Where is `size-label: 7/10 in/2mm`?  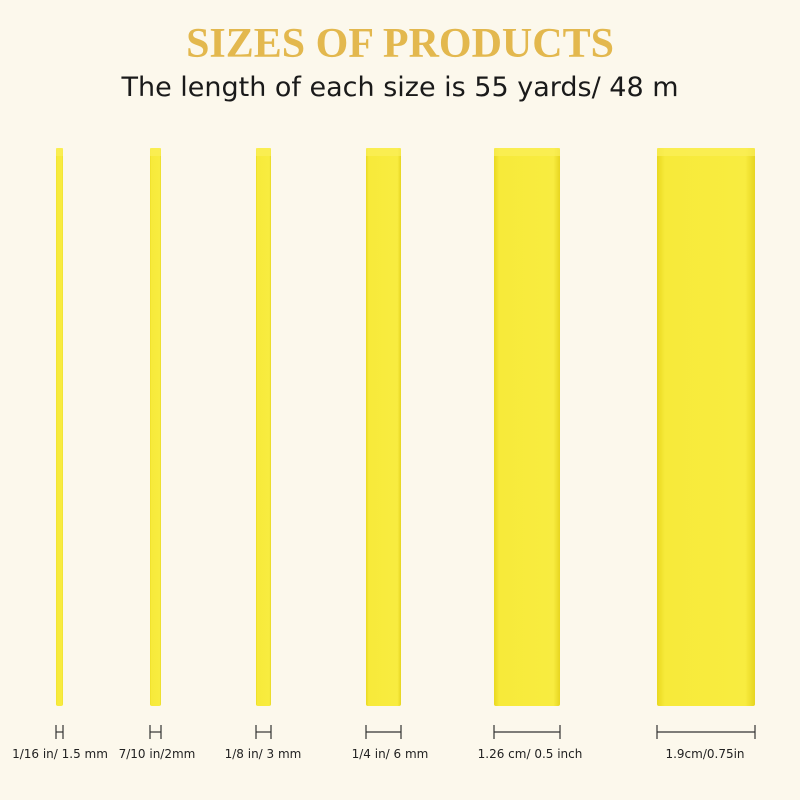
size-label: 7/10 in/2mm is located at coordinates (157, 754).